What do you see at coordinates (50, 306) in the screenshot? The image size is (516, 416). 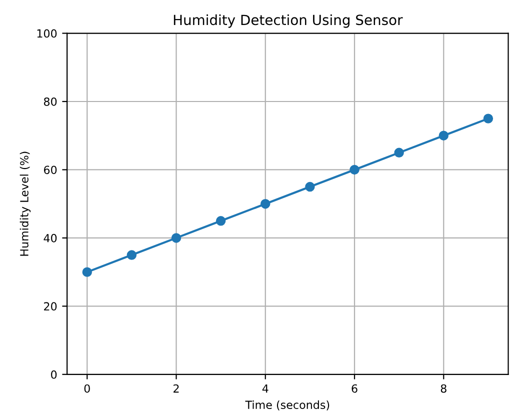 I see `y-tick-label: 20` at bounding box center [50, 306].